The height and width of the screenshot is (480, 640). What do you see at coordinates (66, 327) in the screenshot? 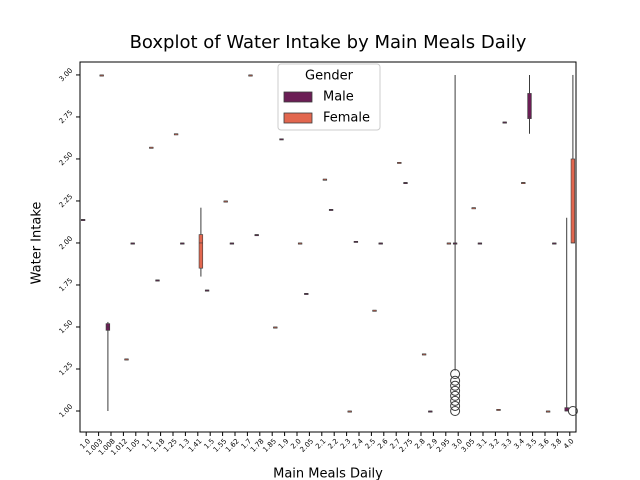
I see `y-tick-label: 1.50` at bounding box center [66, 327].